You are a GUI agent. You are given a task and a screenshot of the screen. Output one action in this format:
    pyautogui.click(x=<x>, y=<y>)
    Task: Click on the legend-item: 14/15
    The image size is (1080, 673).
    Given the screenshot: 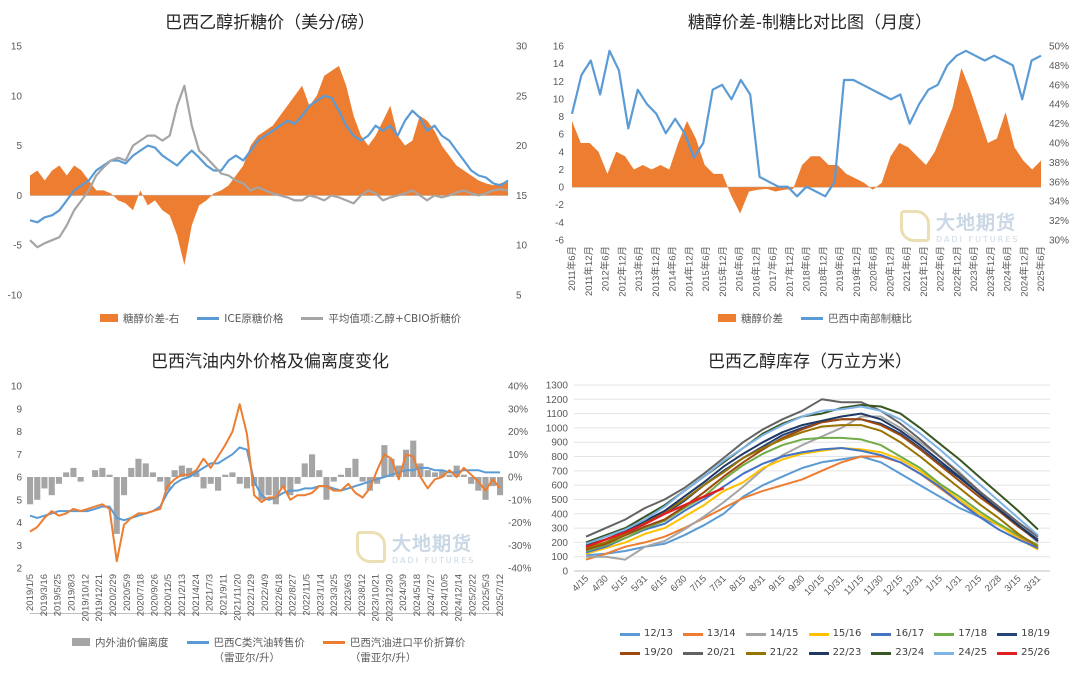 What is the action you would take?
    pyautogui.click(x=777, y=633)
    